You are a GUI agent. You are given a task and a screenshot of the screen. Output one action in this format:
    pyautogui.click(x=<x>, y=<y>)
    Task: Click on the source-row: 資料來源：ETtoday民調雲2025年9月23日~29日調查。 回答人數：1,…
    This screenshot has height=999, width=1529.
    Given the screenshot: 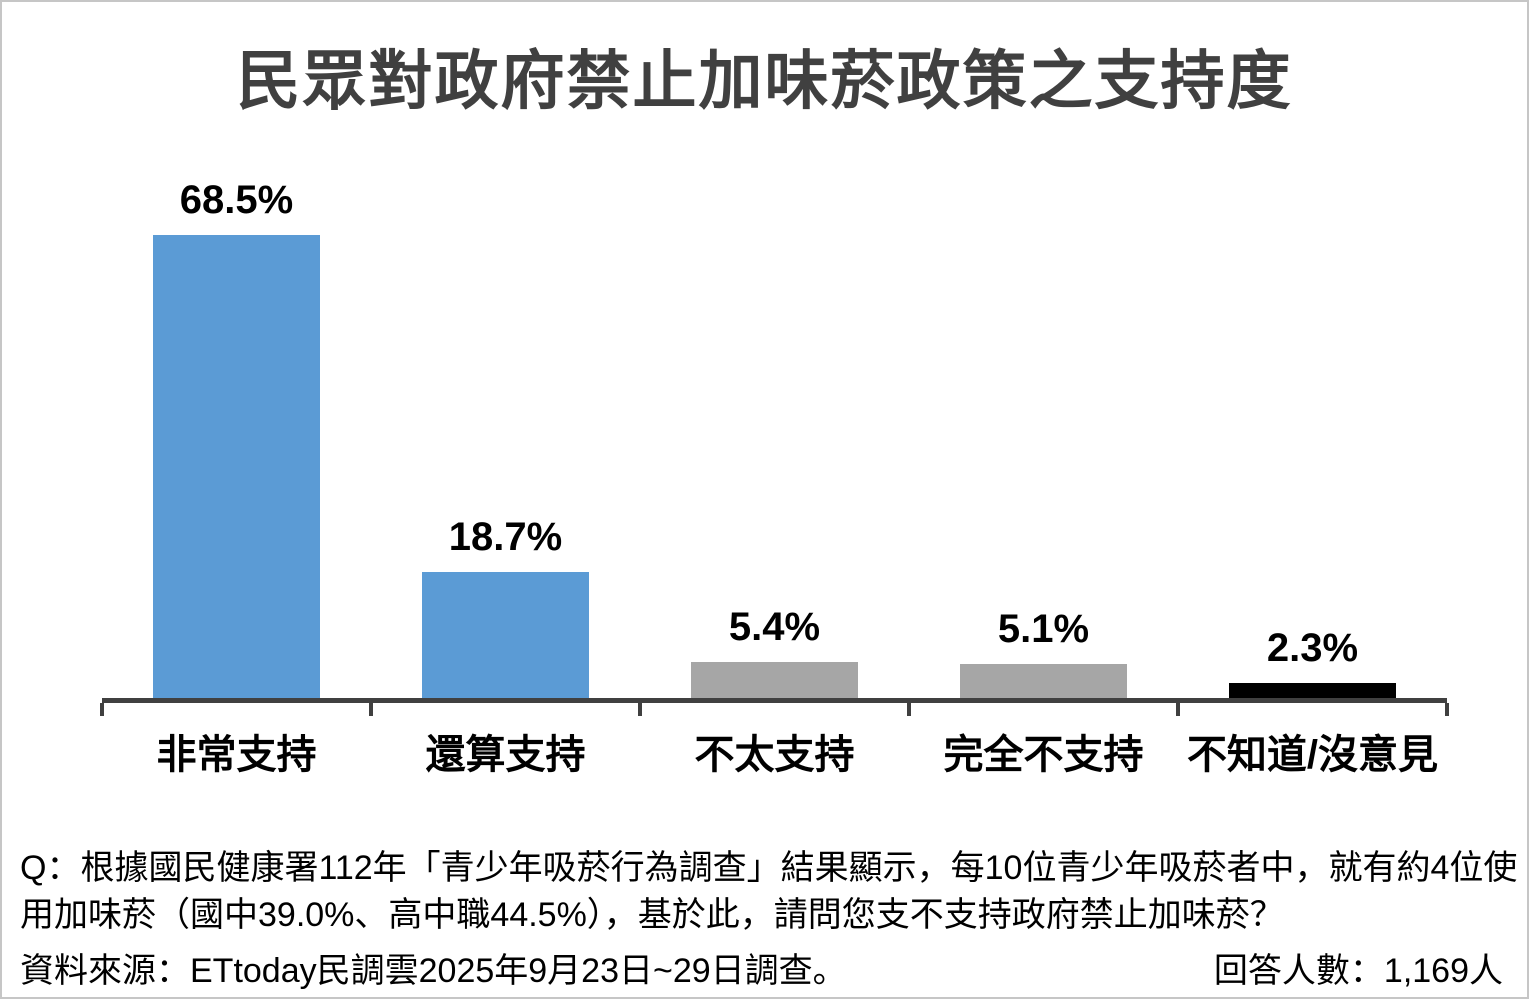 What is the action you would take?
    pyautogui.click(x=761, y=971)
    